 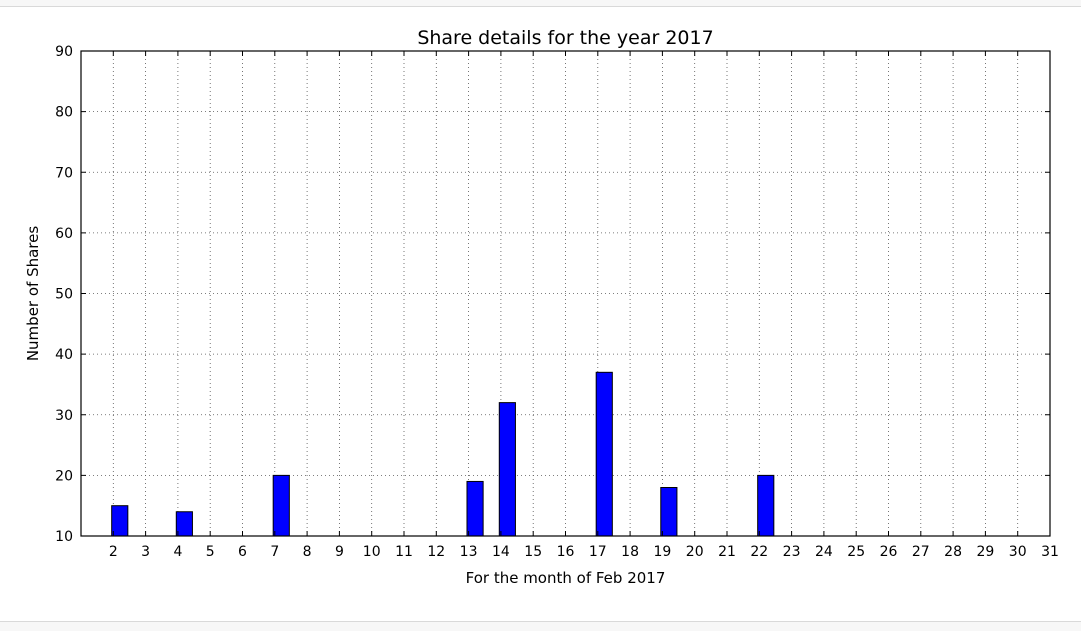 What do you see at coordinates (856, 552) in the screenshot?
I see `x-tick-label: 25` at bounding box center [856, 552].